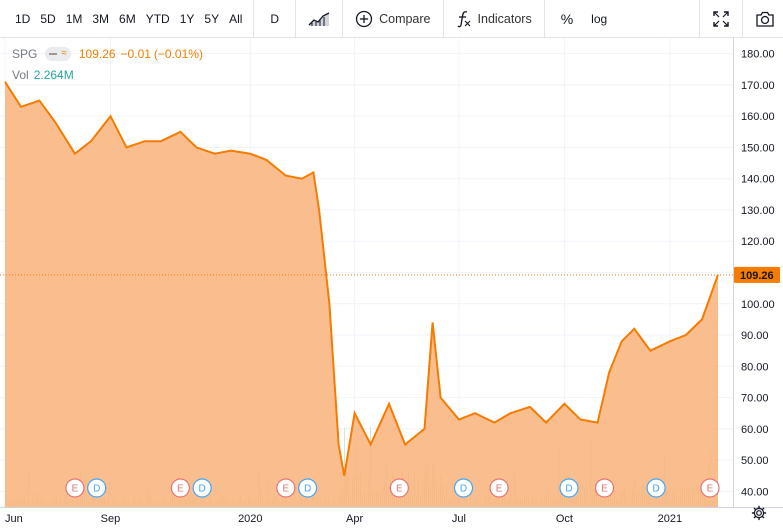 This screenshot has width=783, height=529. I want to click on minus-icon, so click(53, 53).